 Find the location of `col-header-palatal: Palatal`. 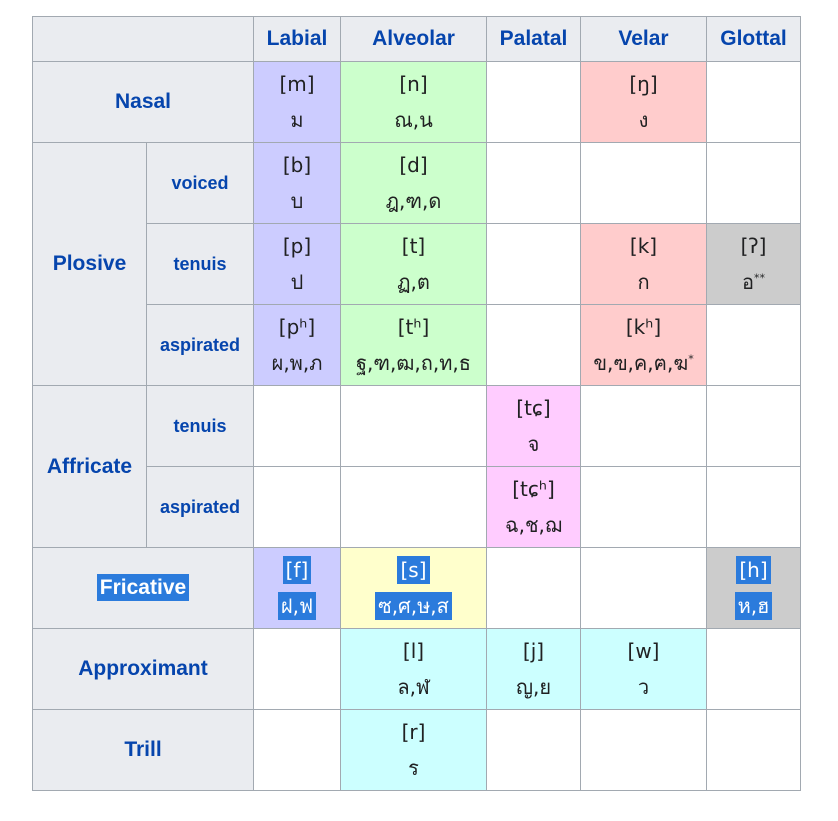

col-header-palatal: Palatal is located at coordinates (533, 39).